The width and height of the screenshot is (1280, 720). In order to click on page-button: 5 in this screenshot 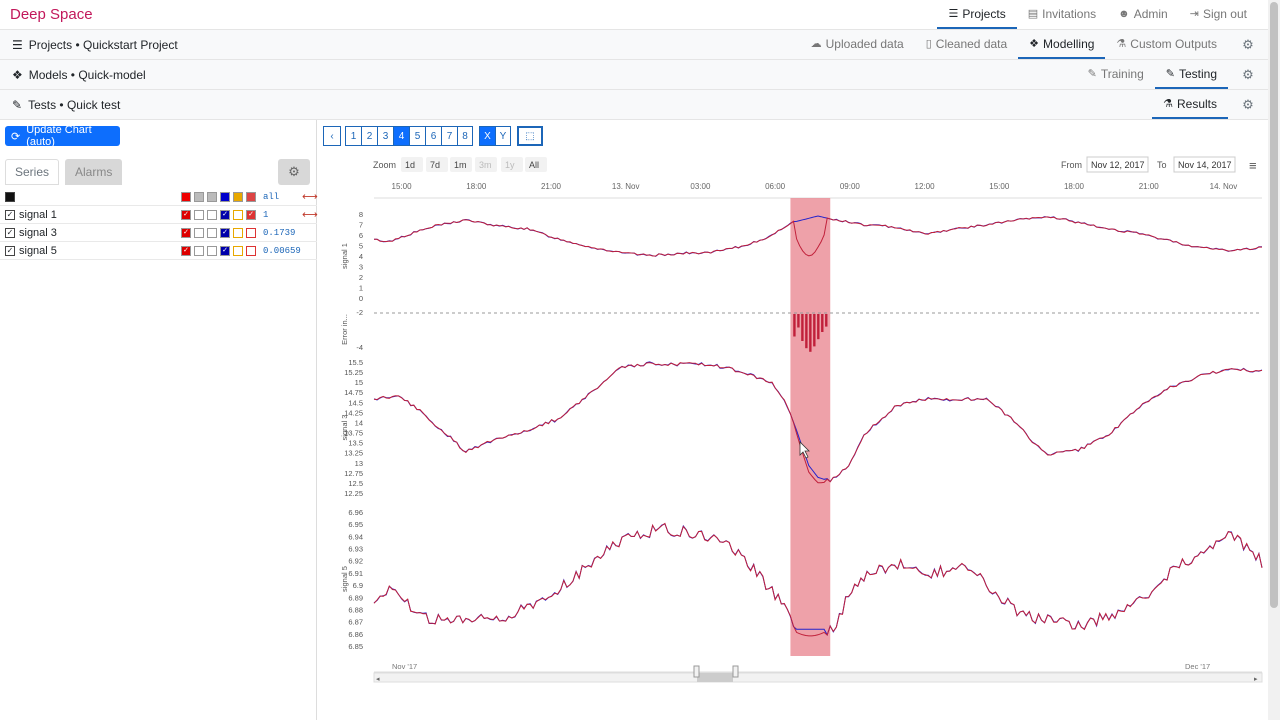, I will do `click(417, 136)`.